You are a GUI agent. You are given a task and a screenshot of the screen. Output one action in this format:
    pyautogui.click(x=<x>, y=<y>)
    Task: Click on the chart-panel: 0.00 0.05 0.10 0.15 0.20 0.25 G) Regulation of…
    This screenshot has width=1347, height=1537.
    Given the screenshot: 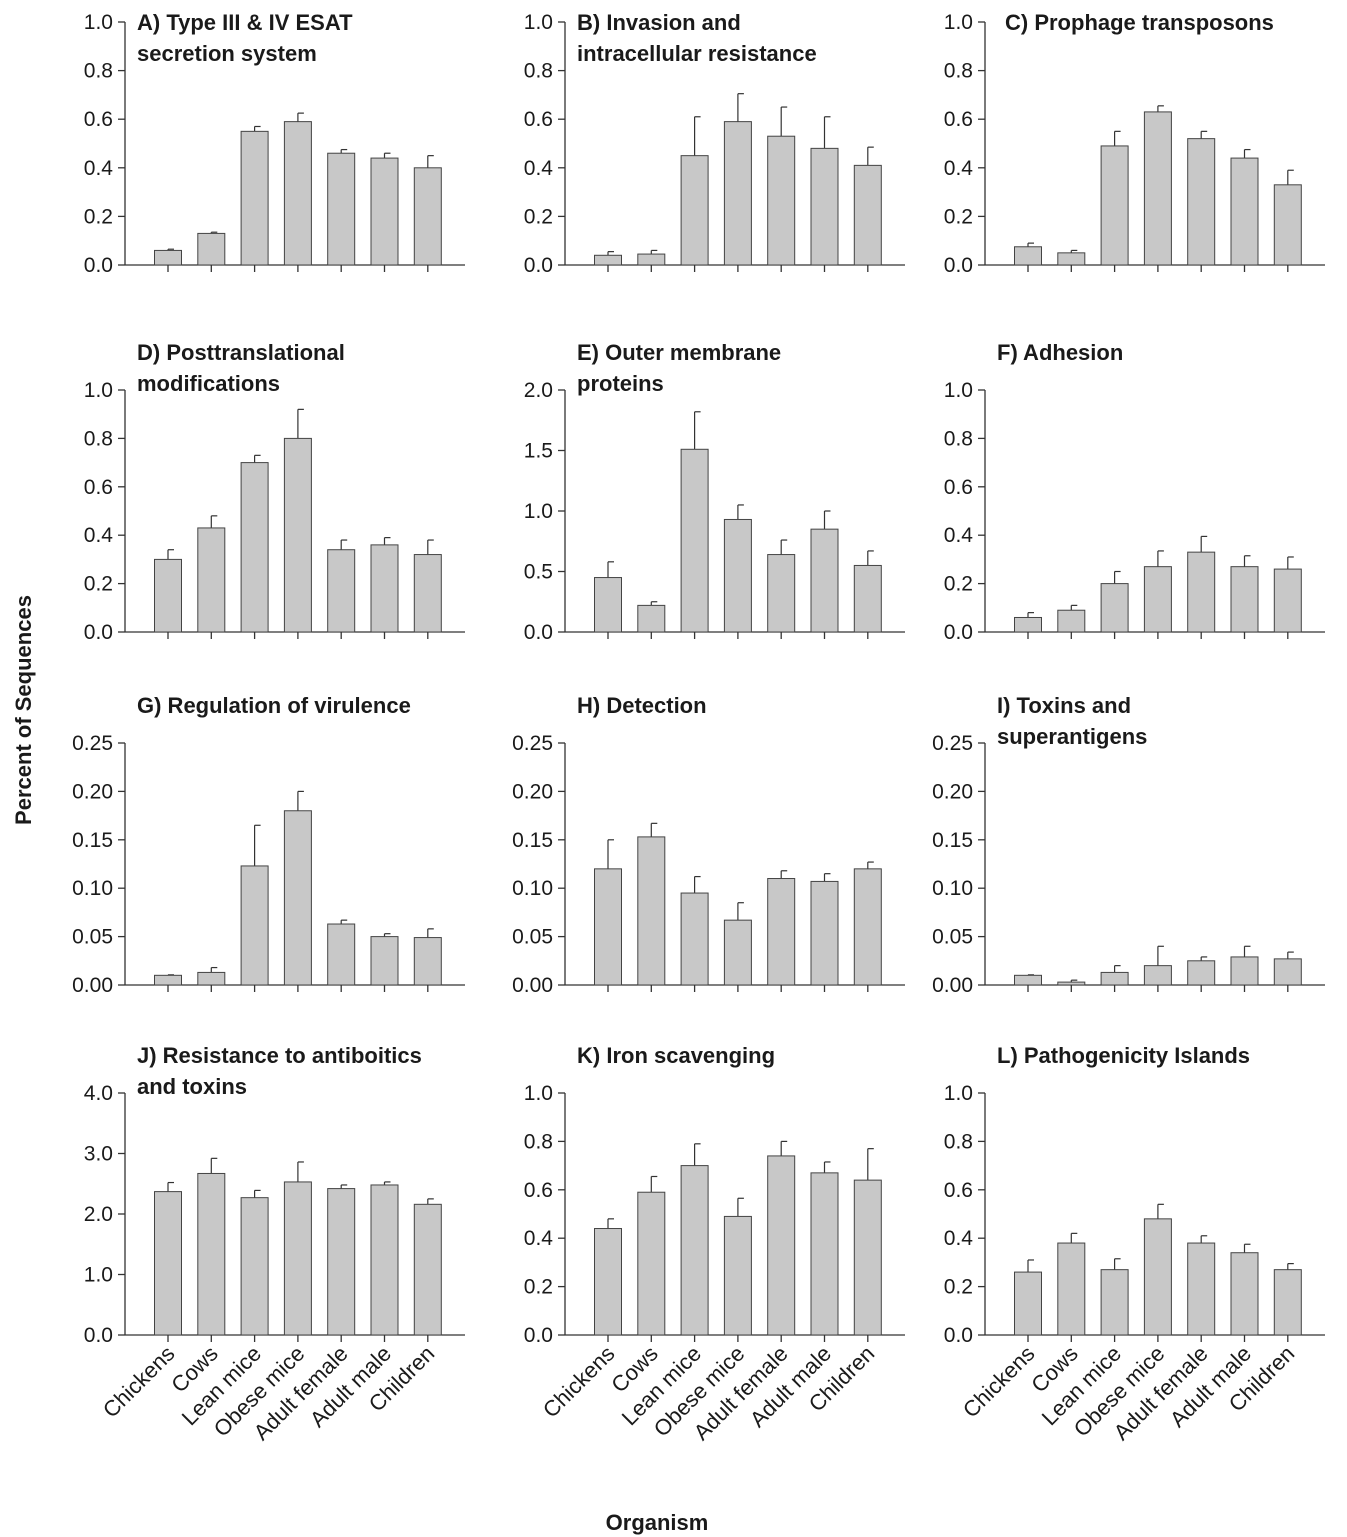 What is the action you would take?
    pyautogui.click(x=268, y=845)
    